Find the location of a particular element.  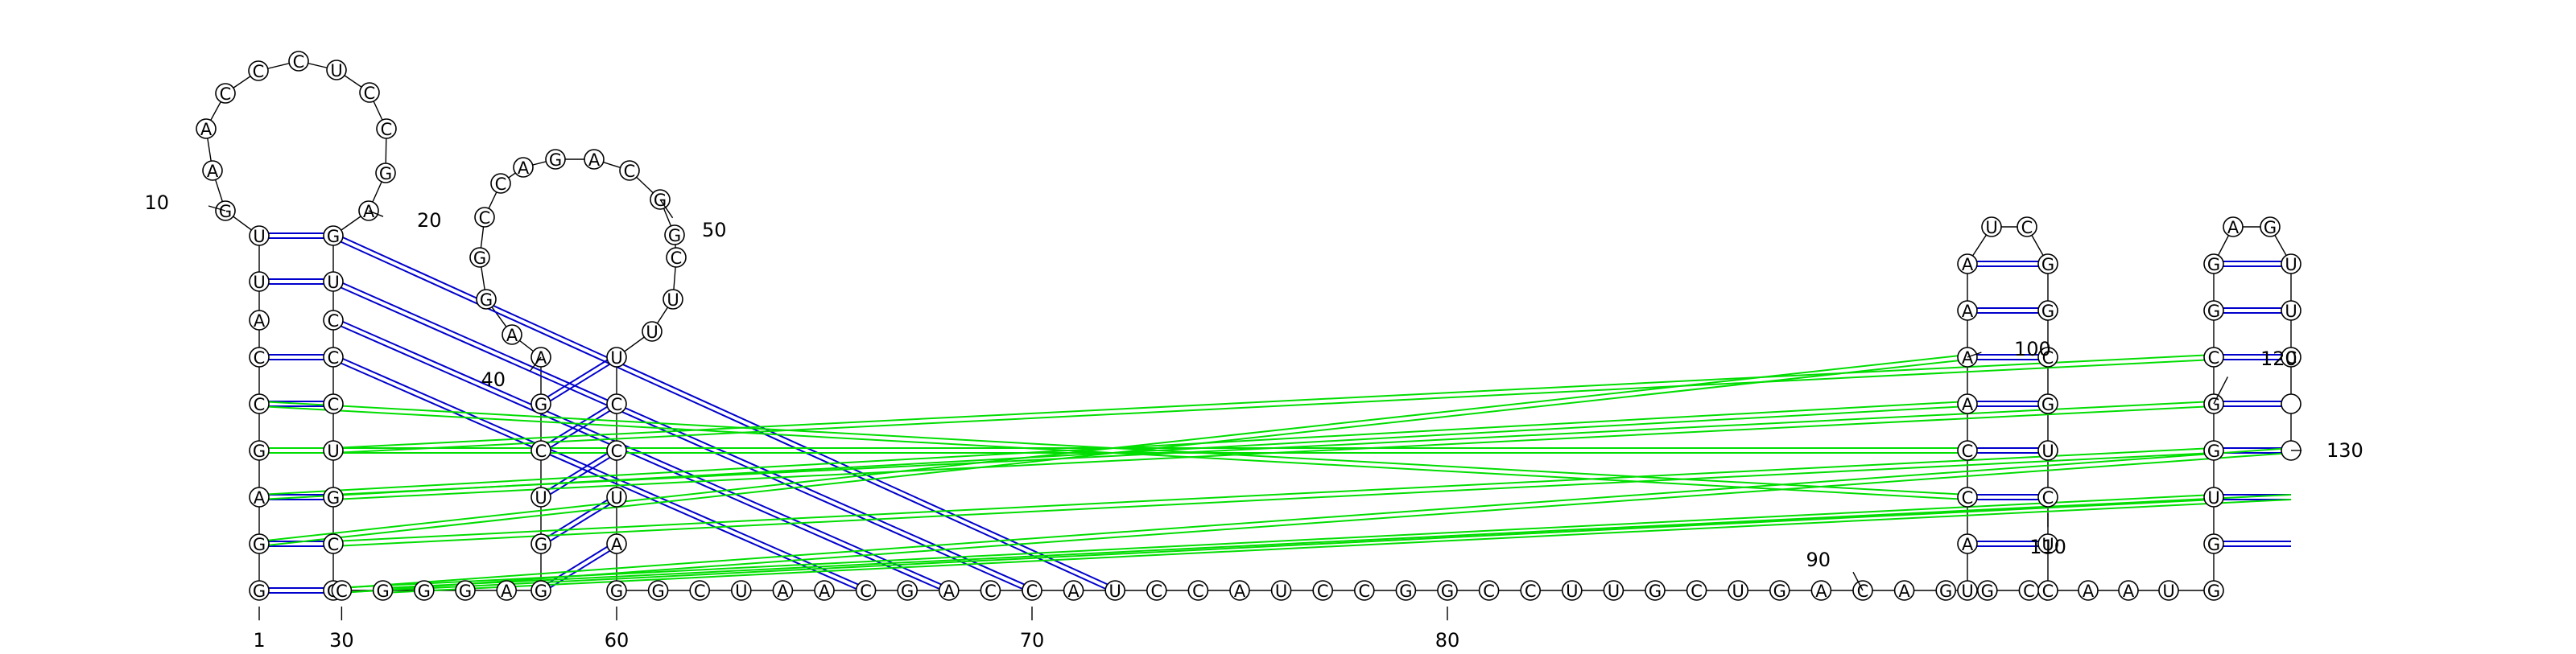

position-label: 70 is located at coordinates (1032, 640).